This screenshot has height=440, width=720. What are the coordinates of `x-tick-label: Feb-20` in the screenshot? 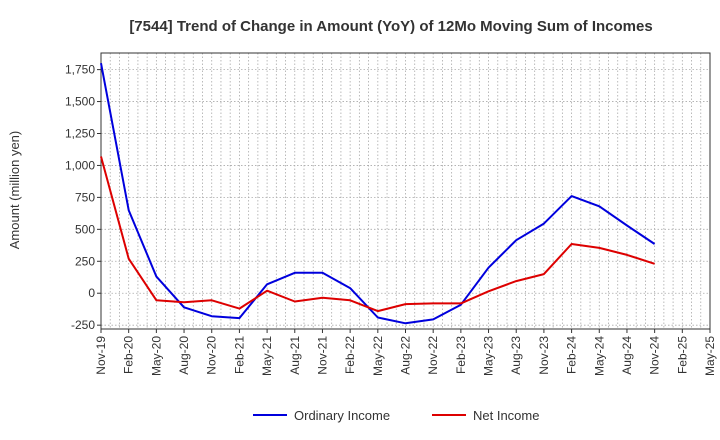 It's located at (129, 355).